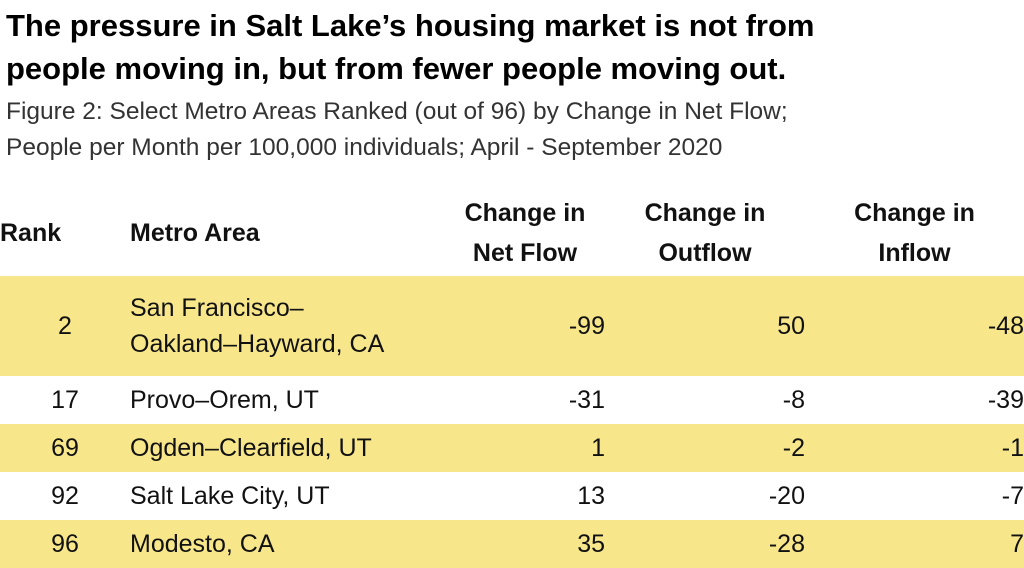  Describe the element at coordinates (525, 213) in the screenshot. I see `column-header-net-flow-line-1: Change in` at that location.